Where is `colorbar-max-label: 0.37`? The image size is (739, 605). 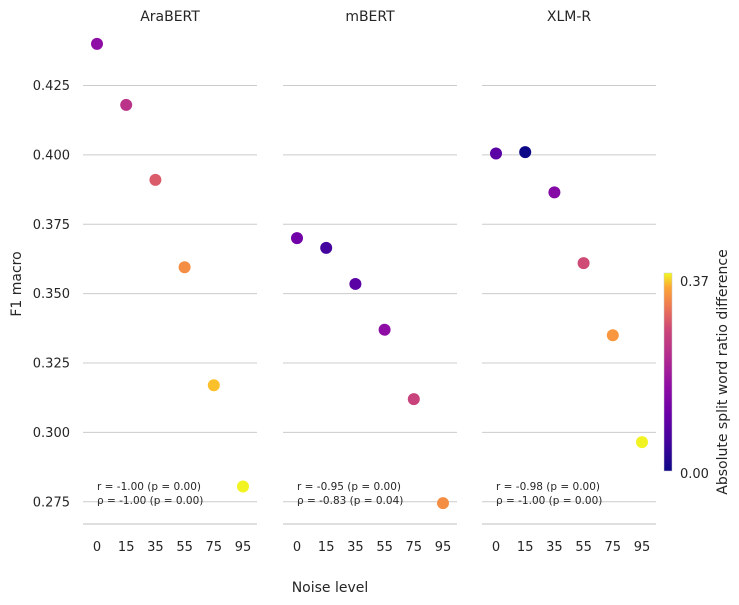 colorbar-max-label: 0.37 is located at coordinates (694, 282).